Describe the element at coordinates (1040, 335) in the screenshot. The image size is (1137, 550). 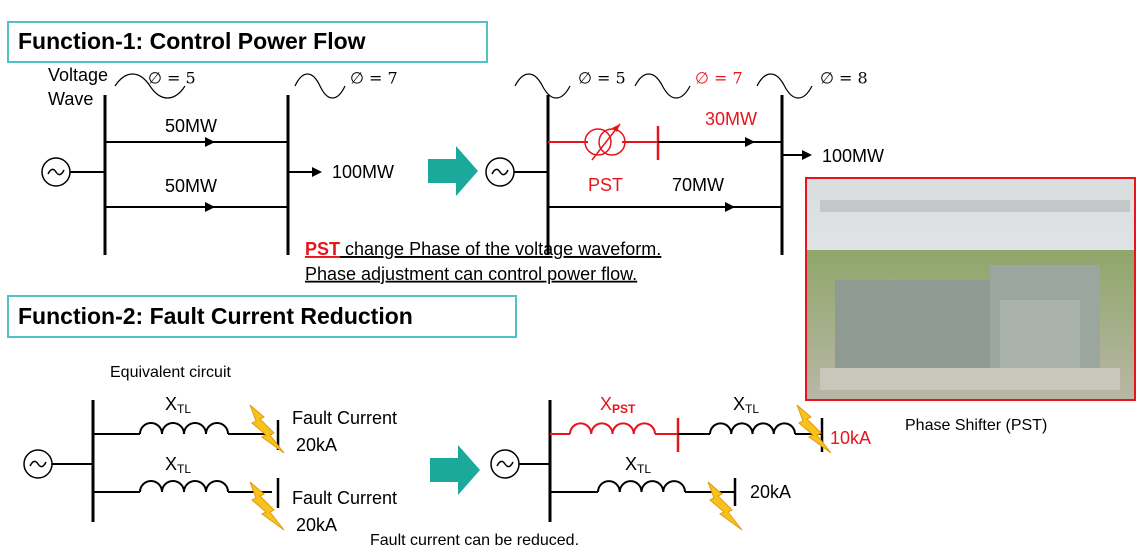
I see `photo-tank` at that location.